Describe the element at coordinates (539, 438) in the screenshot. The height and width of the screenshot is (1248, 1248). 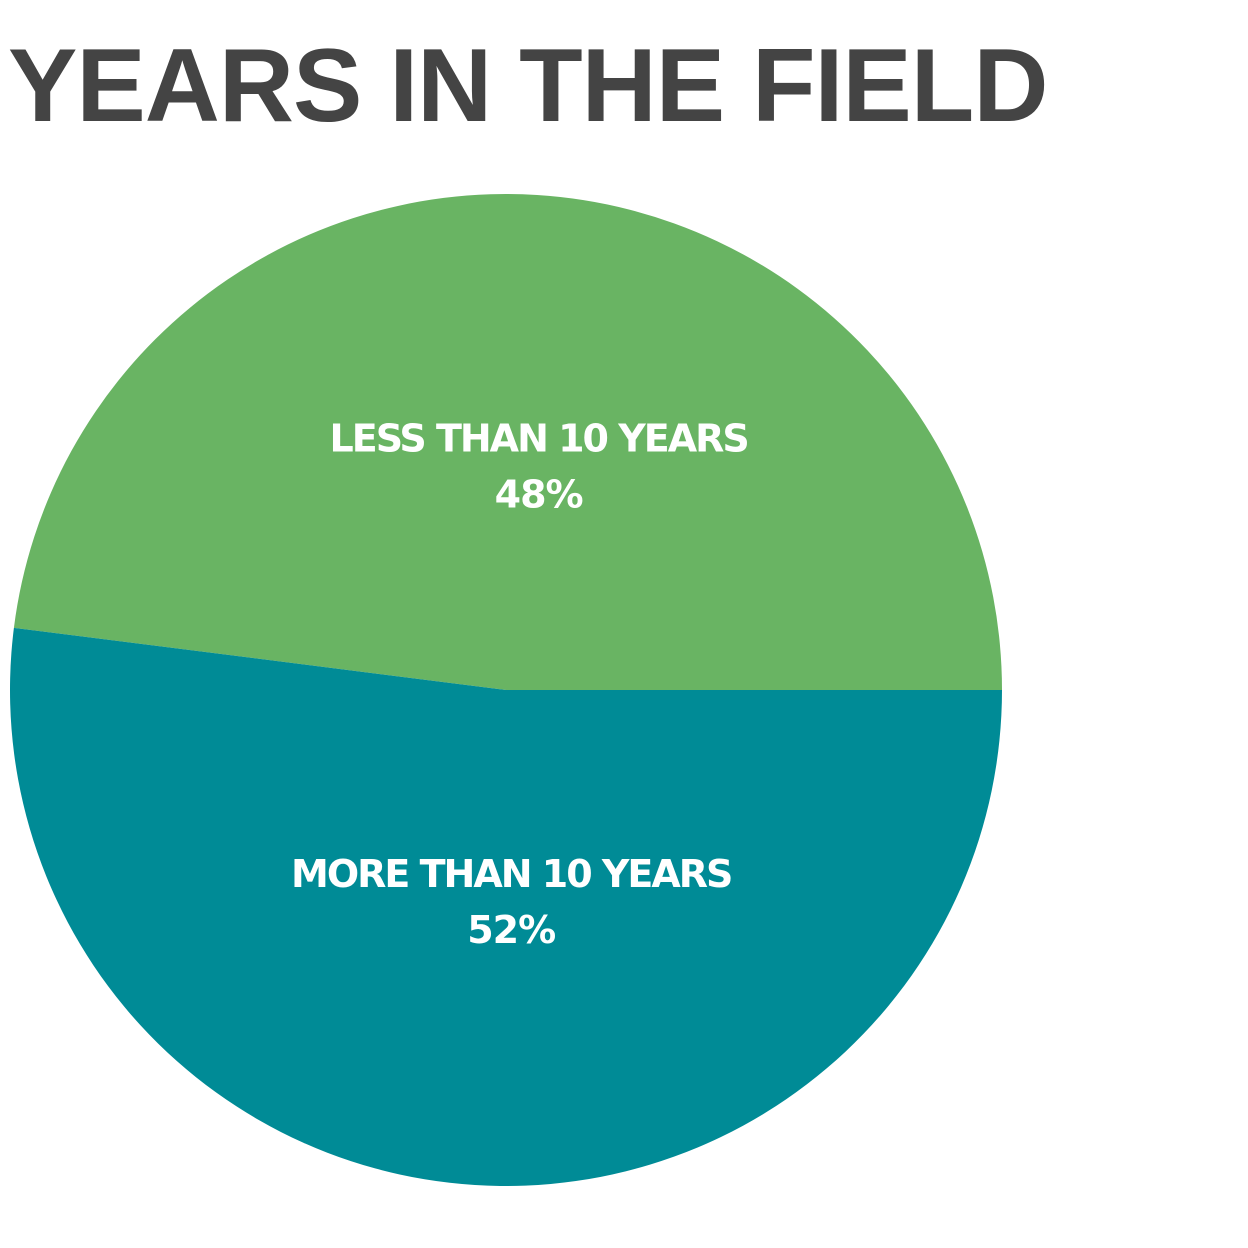
I see `slice-label-1: LESS THAN 10 YEARS` at that location.